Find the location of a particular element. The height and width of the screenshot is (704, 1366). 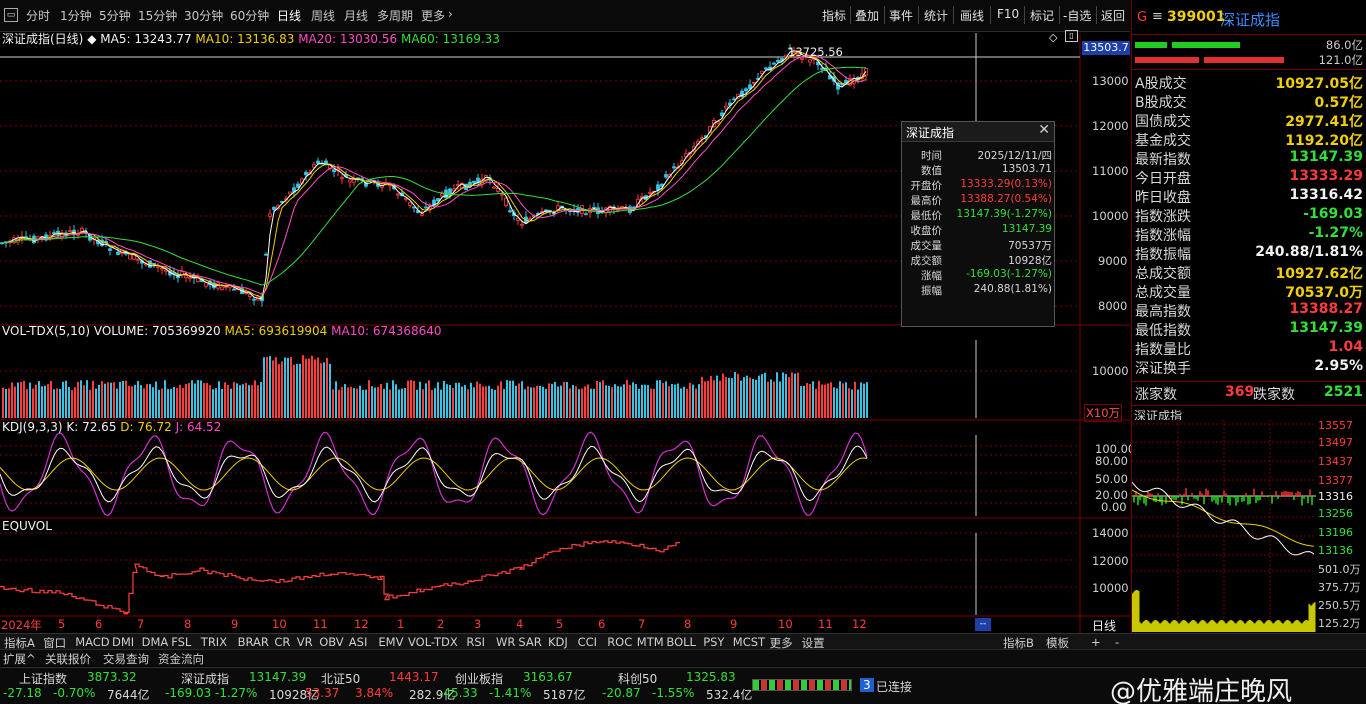

intraday-mini-chart is located at coordinates (1224, 526).